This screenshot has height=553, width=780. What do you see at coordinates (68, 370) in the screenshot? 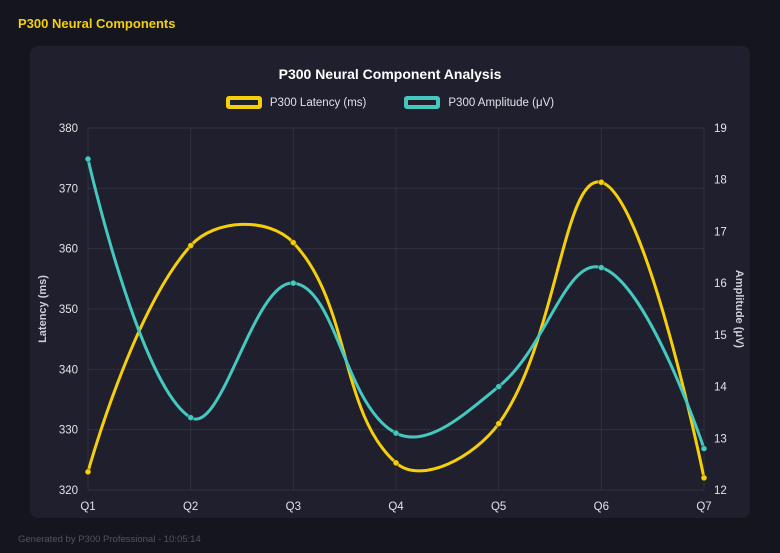
I see `svg-text: 340` at bounding box center [68, 370].